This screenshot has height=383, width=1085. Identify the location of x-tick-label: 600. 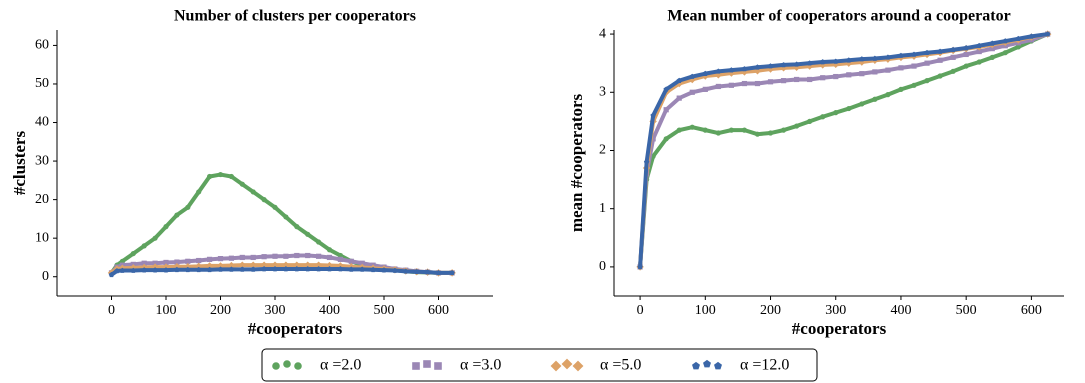
(1031, 310).